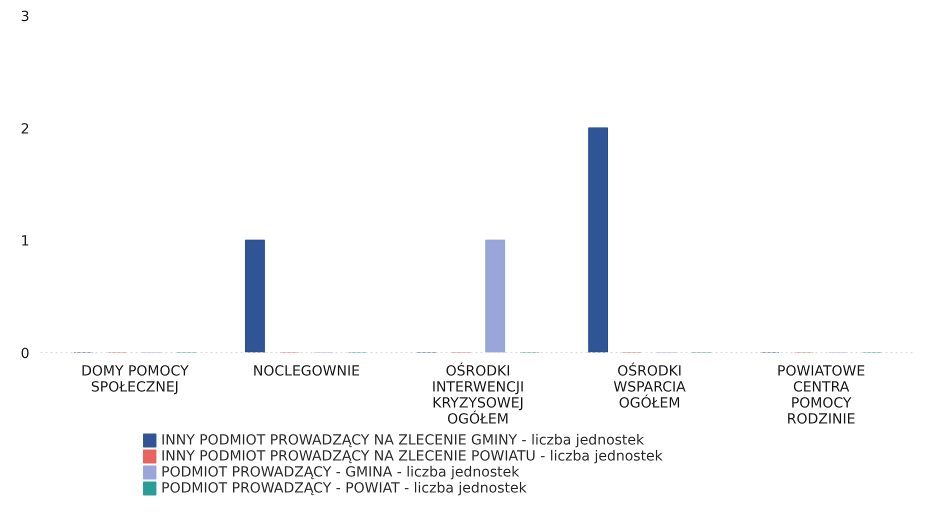 The image size is (940, 523). What do you see at coordinates (340, 472) in the screenshot?
I see `legend-label: PODMIOT PROWADZĄCY - GMINA - liczba jednostek` at bounding box center [340, 472].